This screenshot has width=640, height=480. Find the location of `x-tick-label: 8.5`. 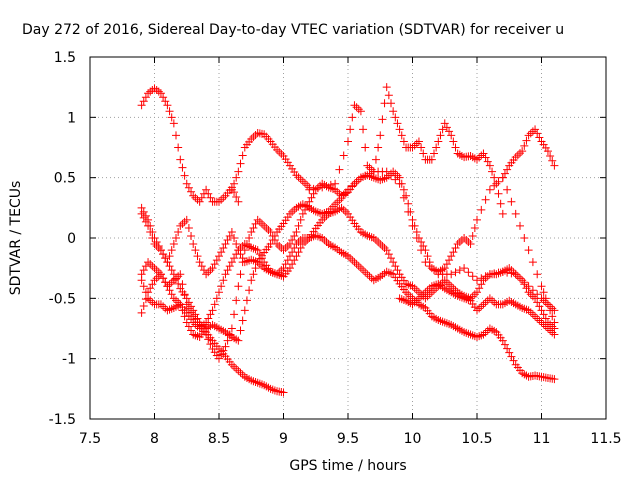

x-tick-label: 8.5 is located at coordinates (219, 439).